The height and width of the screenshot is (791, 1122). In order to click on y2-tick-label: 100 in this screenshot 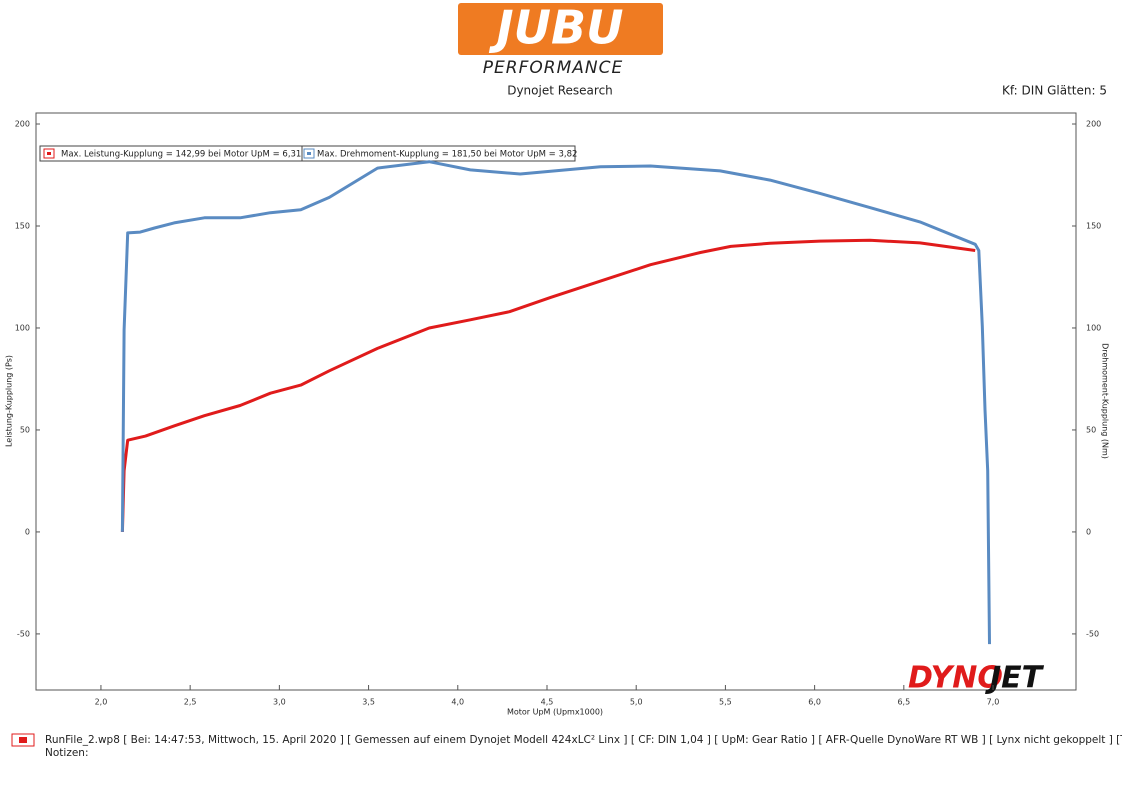, I will do `click(1093, 327)`.